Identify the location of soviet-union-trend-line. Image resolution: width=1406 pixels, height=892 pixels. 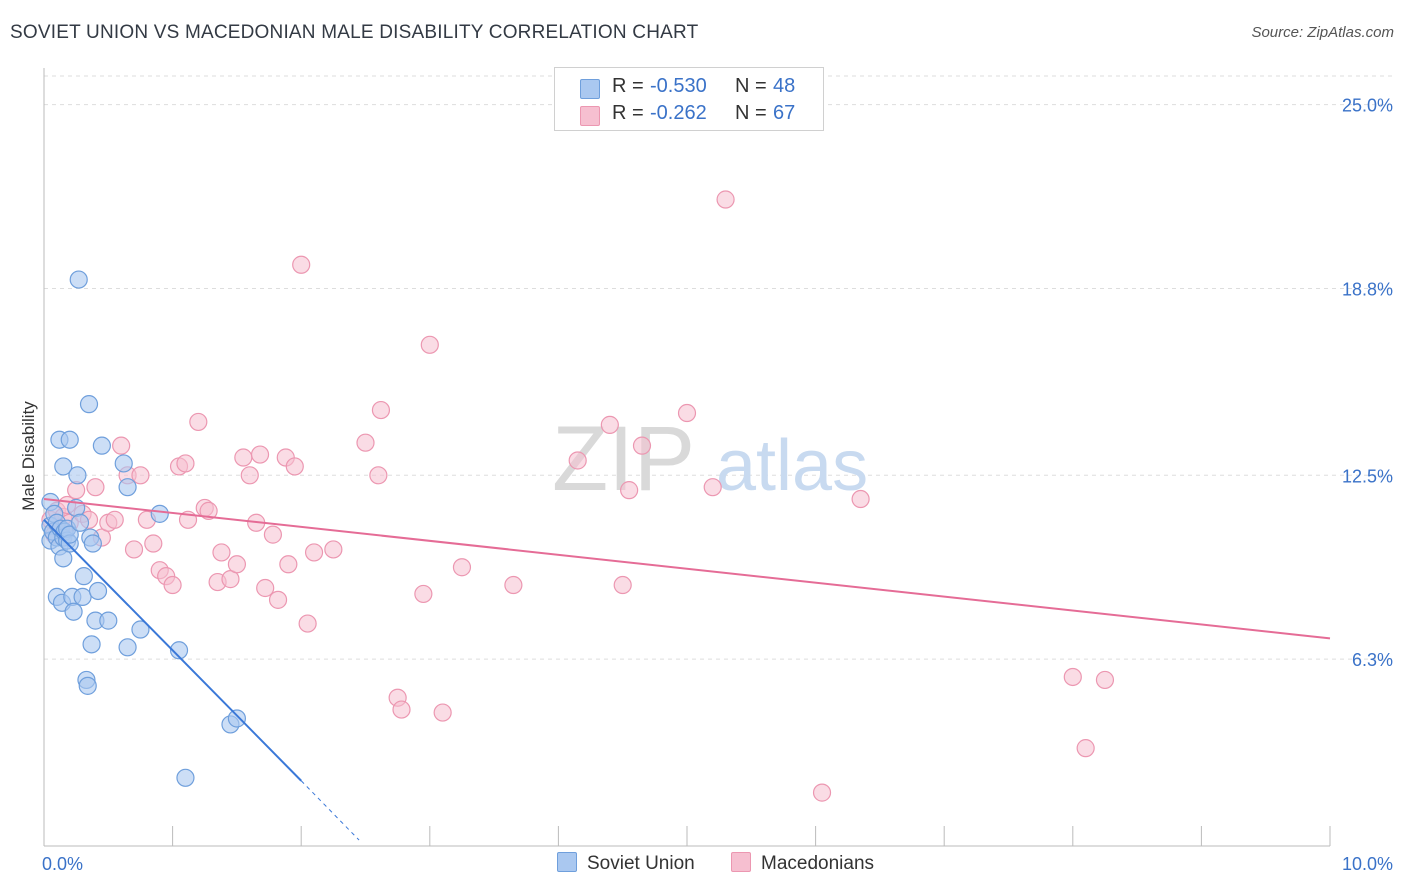
(172, 650).